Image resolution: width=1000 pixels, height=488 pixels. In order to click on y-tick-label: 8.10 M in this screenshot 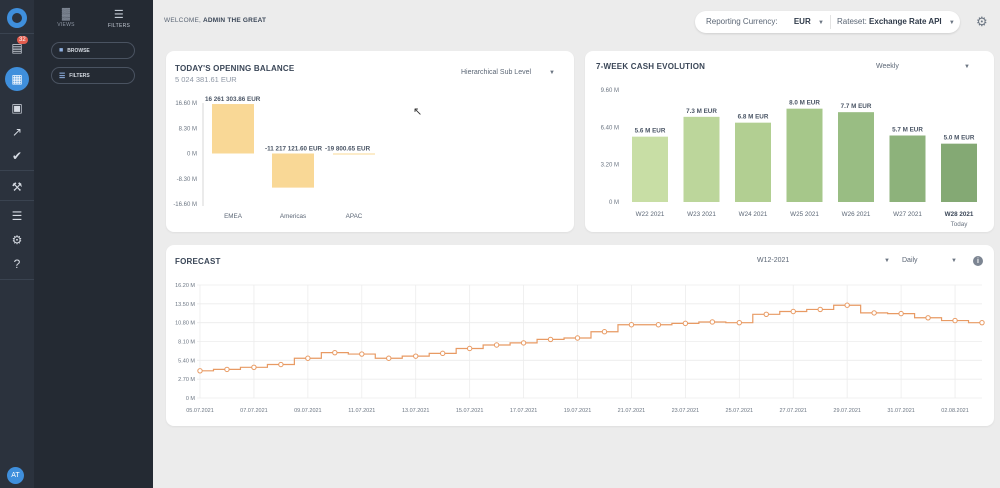, I will do `click(186, 343)`.